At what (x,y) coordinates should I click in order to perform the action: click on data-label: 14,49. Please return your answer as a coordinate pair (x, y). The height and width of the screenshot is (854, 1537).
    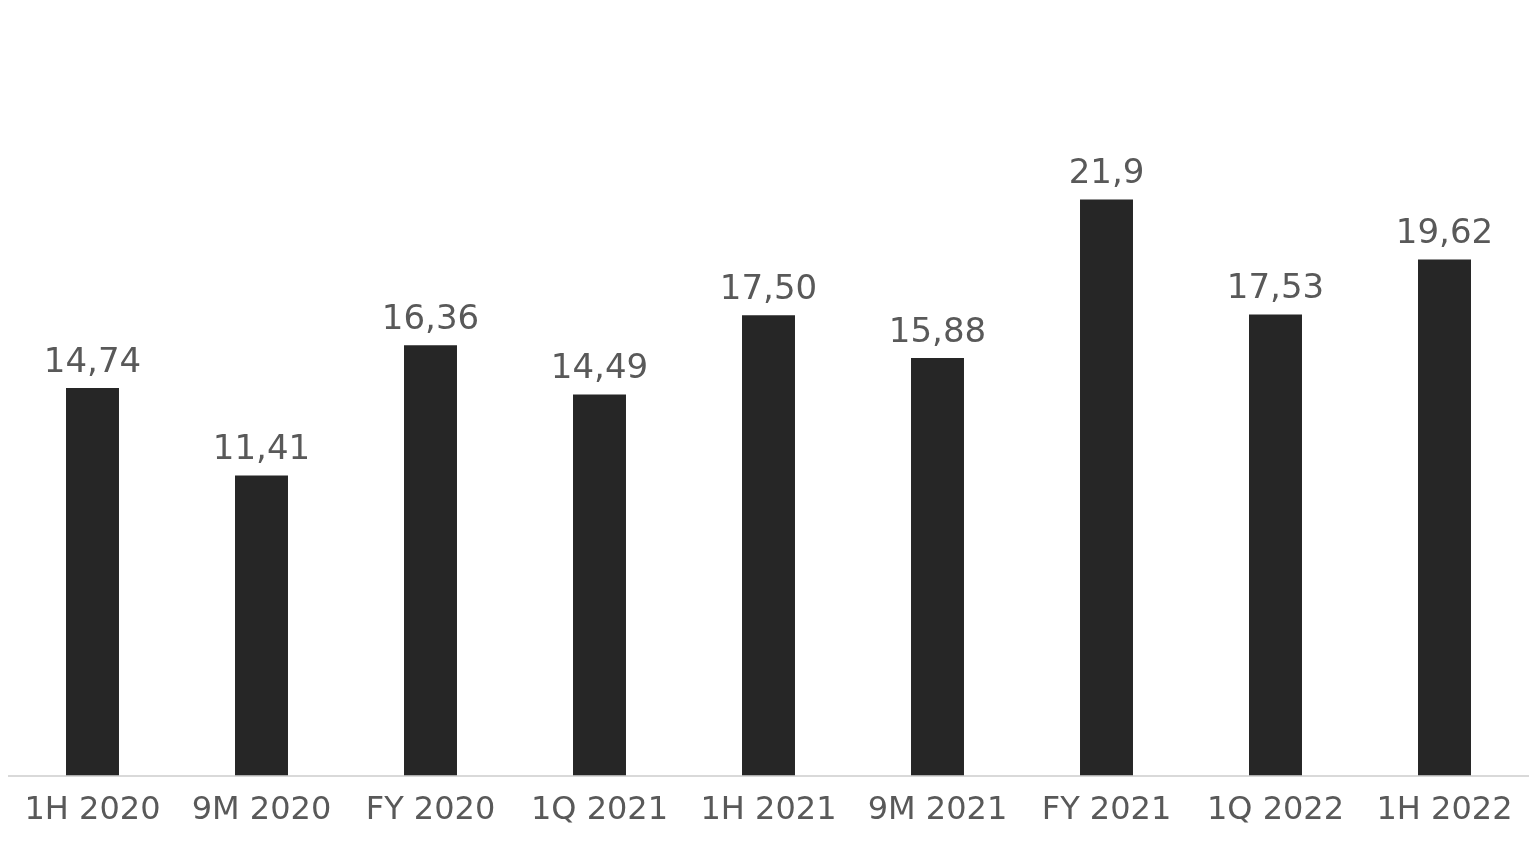
    Looking at the image, I should click on (599, 366).